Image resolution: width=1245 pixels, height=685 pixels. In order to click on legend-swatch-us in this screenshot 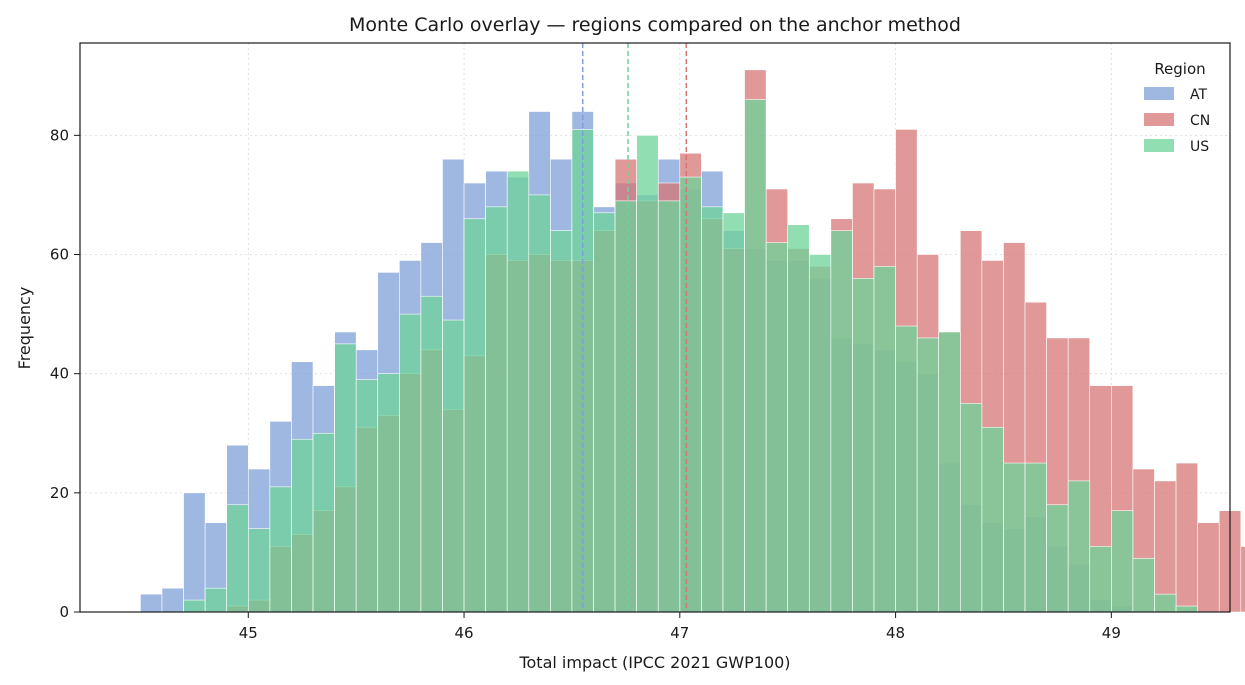, I will do `click(1159, 145)`.